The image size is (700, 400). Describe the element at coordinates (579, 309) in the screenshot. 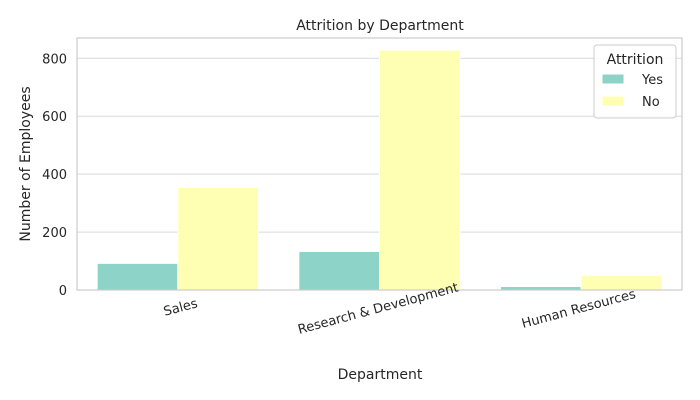

I see `x-tick-label: Human Resources` at that location.